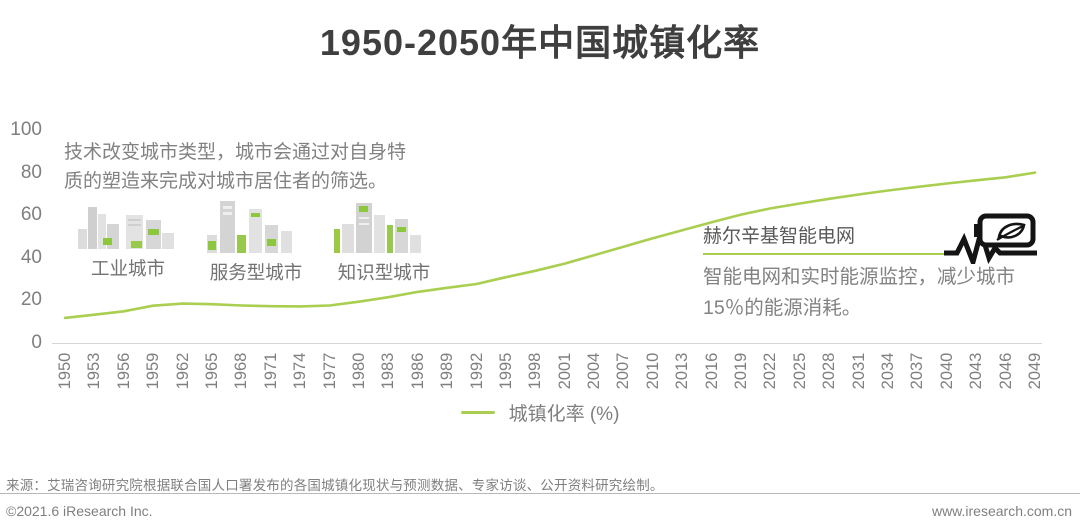  What do you see at coordinates (256, 227) in the screenshot?
I see `service-city-icon` at bounding box center [256, 227].